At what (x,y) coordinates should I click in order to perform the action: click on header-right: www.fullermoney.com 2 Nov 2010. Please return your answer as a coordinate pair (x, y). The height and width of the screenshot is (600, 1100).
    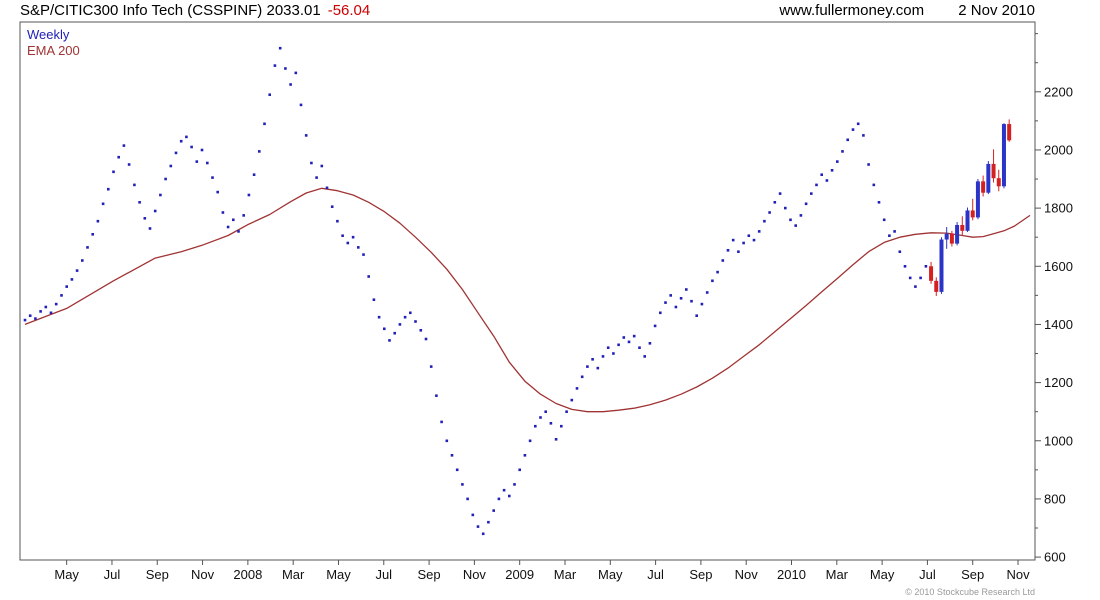
    Looking at the image, I should click on (907, 10).